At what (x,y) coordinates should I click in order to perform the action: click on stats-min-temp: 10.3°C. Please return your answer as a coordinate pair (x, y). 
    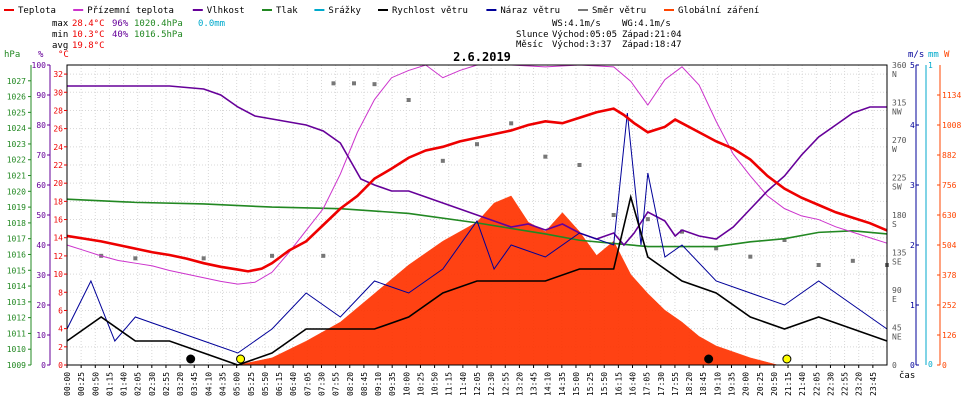
    Looking at the image, I should click on (88, 35).